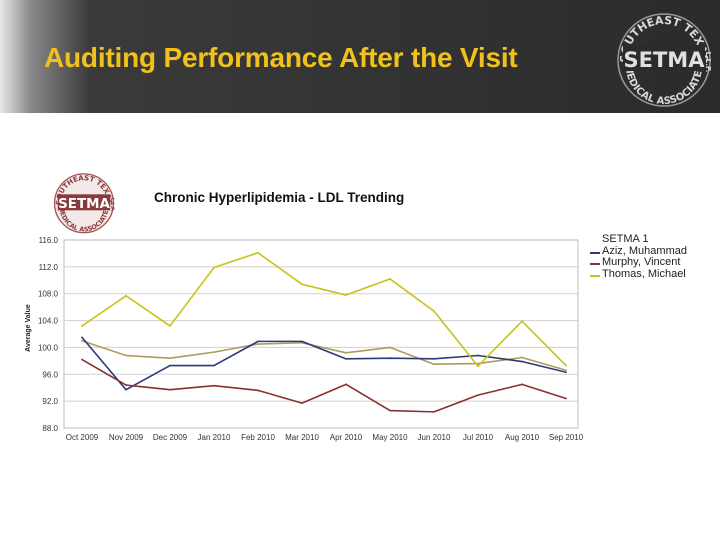  I want to click on y-tick-label: 96.0, so click(50, 374).